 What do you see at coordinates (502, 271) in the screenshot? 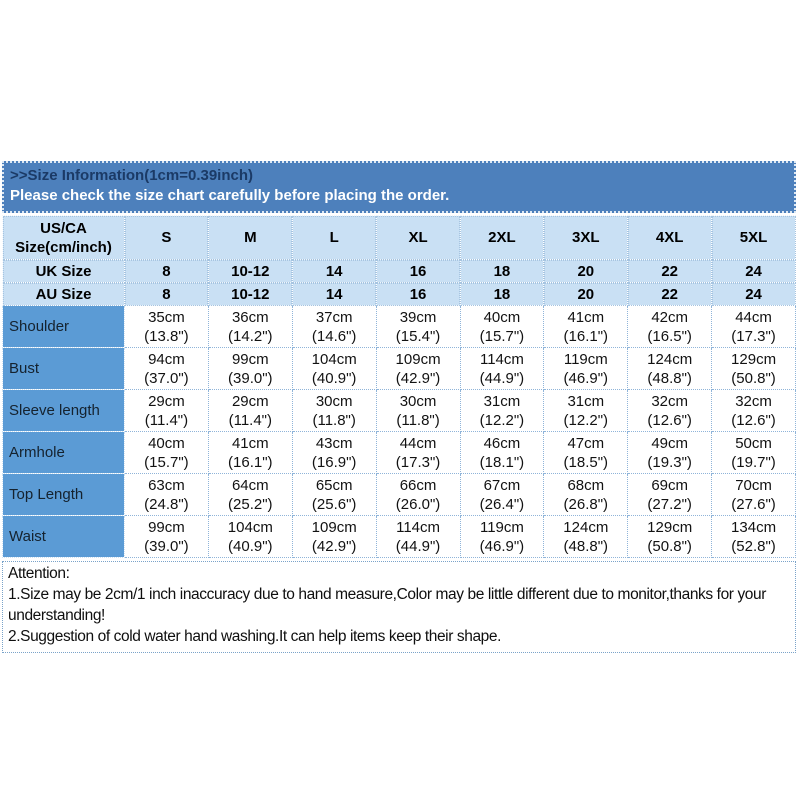
I see `uk-size-cell: 18` at bounding box center [502, 271].